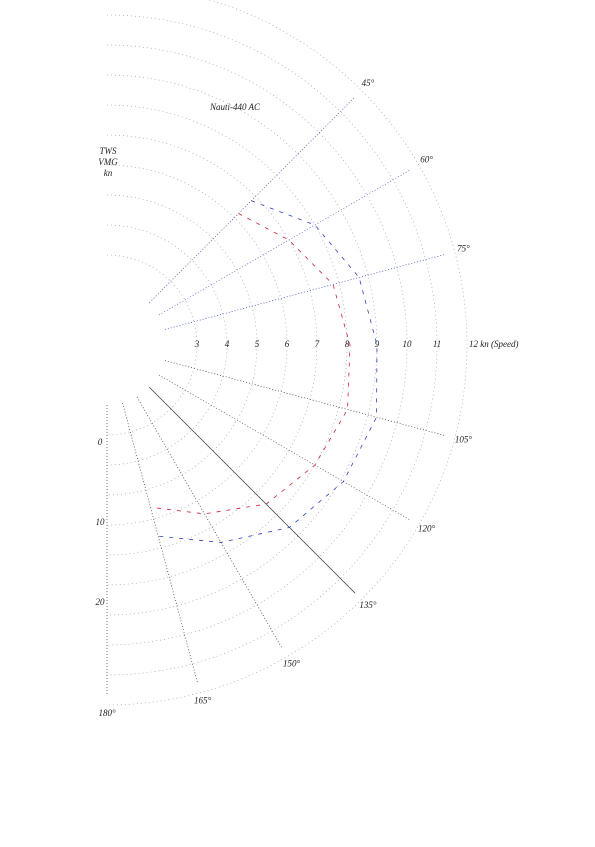  I want to click on theta-tick-label: 120°, so click(427, 529).